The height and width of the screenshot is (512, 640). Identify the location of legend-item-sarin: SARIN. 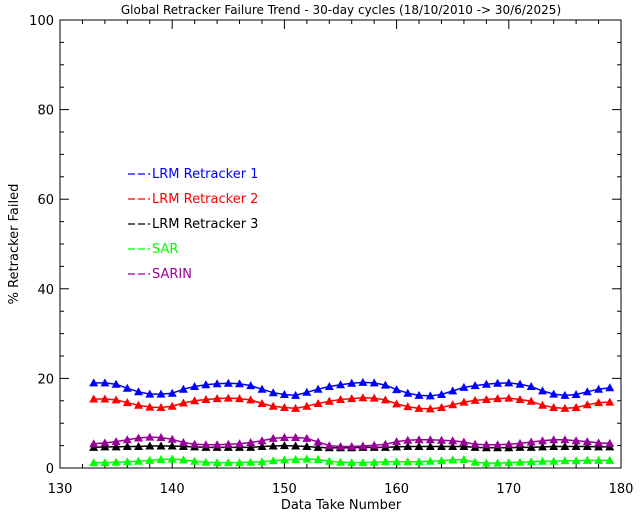
(160, 274).